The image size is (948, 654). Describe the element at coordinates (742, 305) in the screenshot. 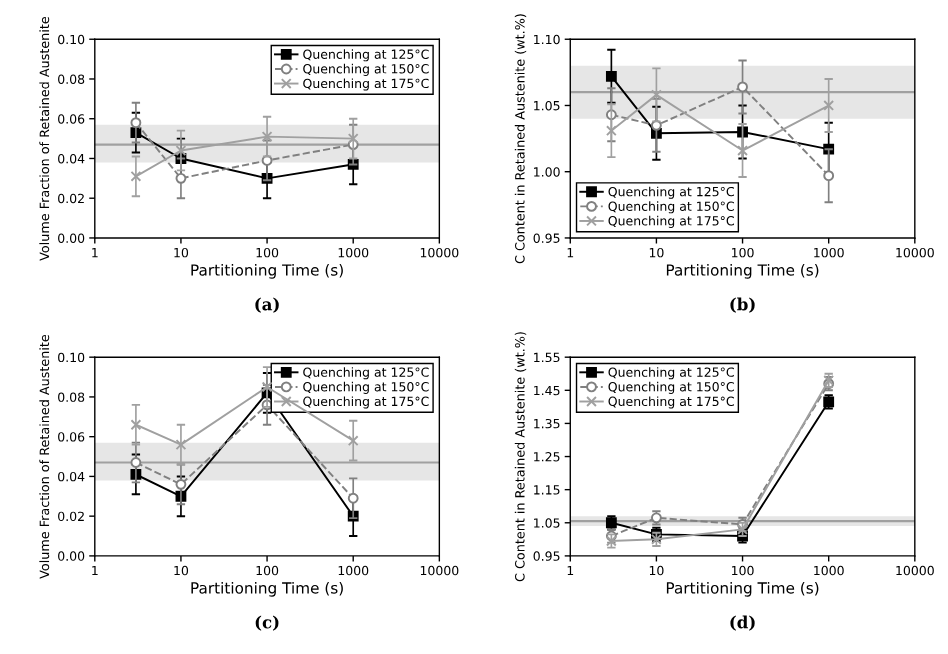

I see `text: (b)` at that location.